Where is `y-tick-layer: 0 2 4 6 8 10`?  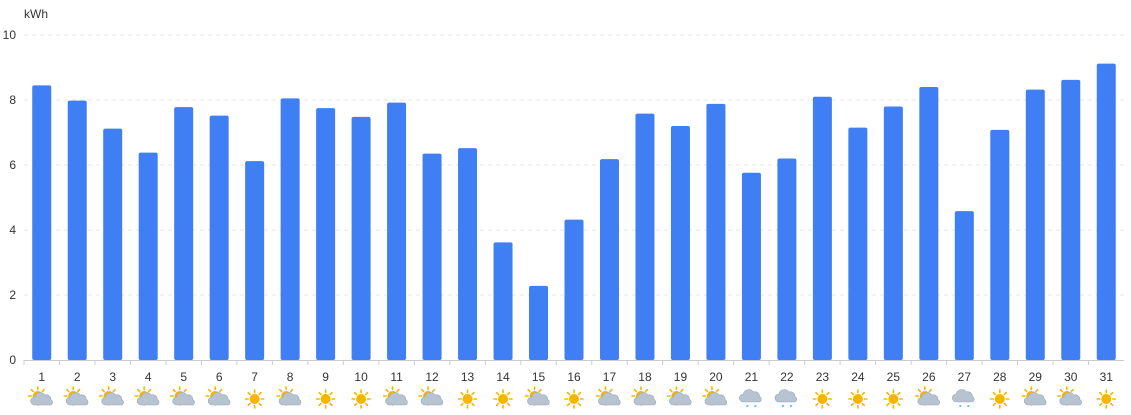 y-tick-layer: 0 2 4 6 8 10 is located at coordinates (10, 197).